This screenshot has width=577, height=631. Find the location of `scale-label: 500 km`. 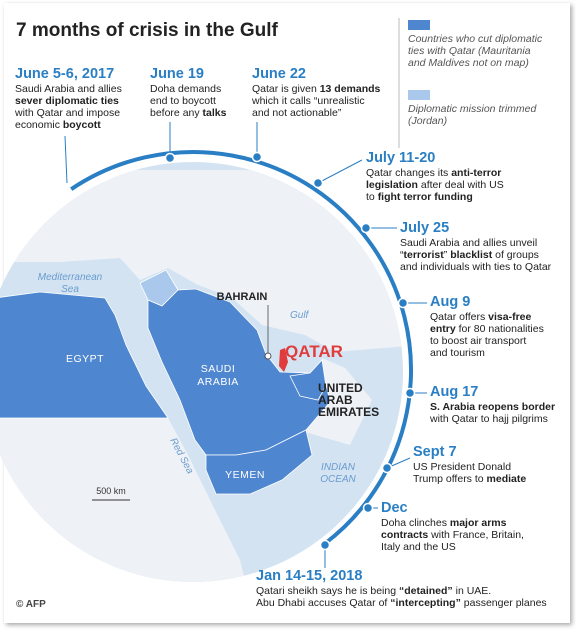

scale-label: 500 km is located at coordinates (111, 491).